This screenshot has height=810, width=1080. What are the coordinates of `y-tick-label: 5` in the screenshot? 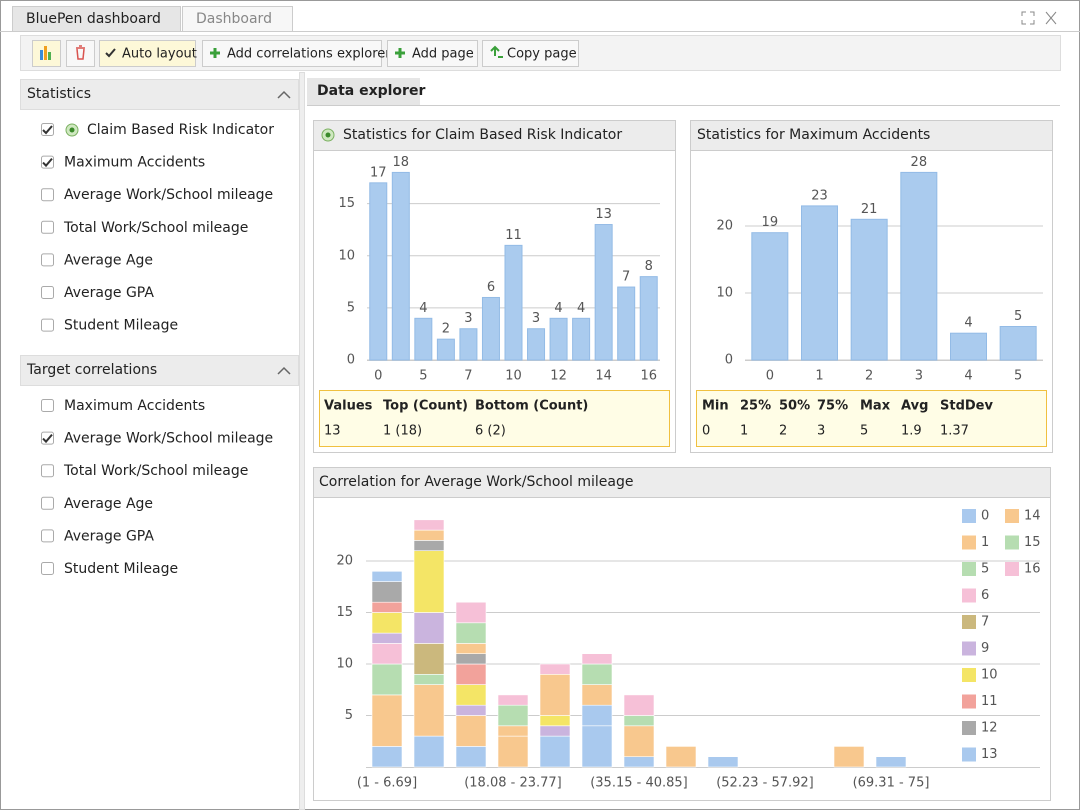 It's located at (349, 715).